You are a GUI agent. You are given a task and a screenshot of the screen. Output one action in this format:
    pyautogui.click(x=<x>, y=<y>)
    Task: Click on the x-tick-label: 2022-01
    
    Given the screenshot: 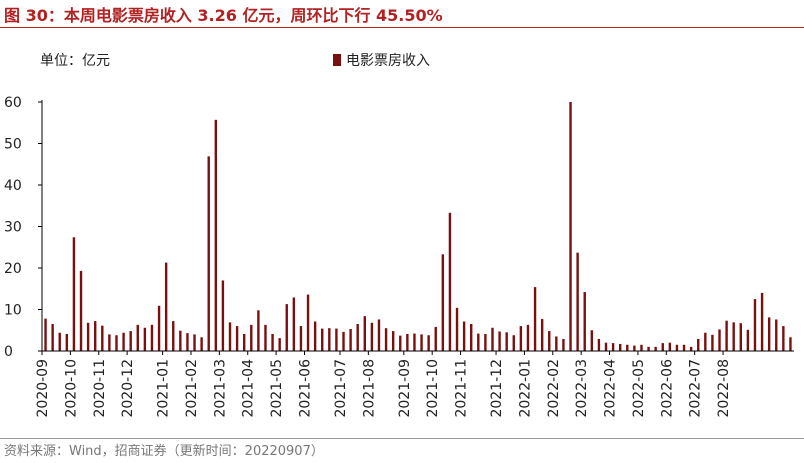 What is the action you would take?
    pyautogui.click(x=525, y=388)
    